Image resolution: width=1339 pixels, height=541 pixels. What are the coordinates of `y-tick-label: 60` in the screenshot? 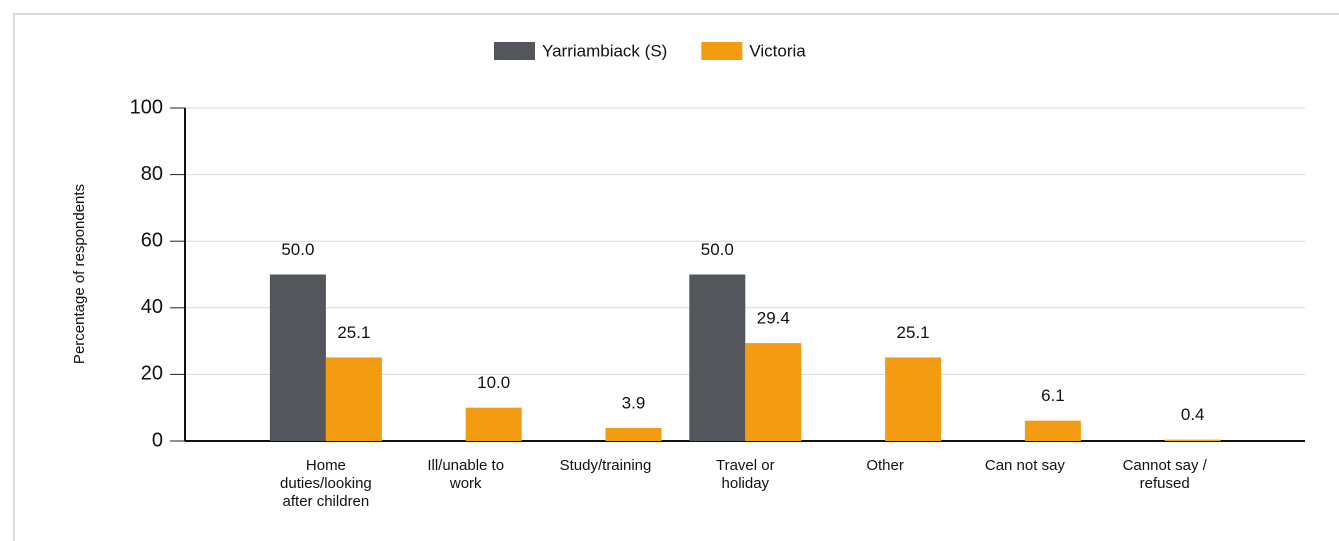 It's located at (152, 240).